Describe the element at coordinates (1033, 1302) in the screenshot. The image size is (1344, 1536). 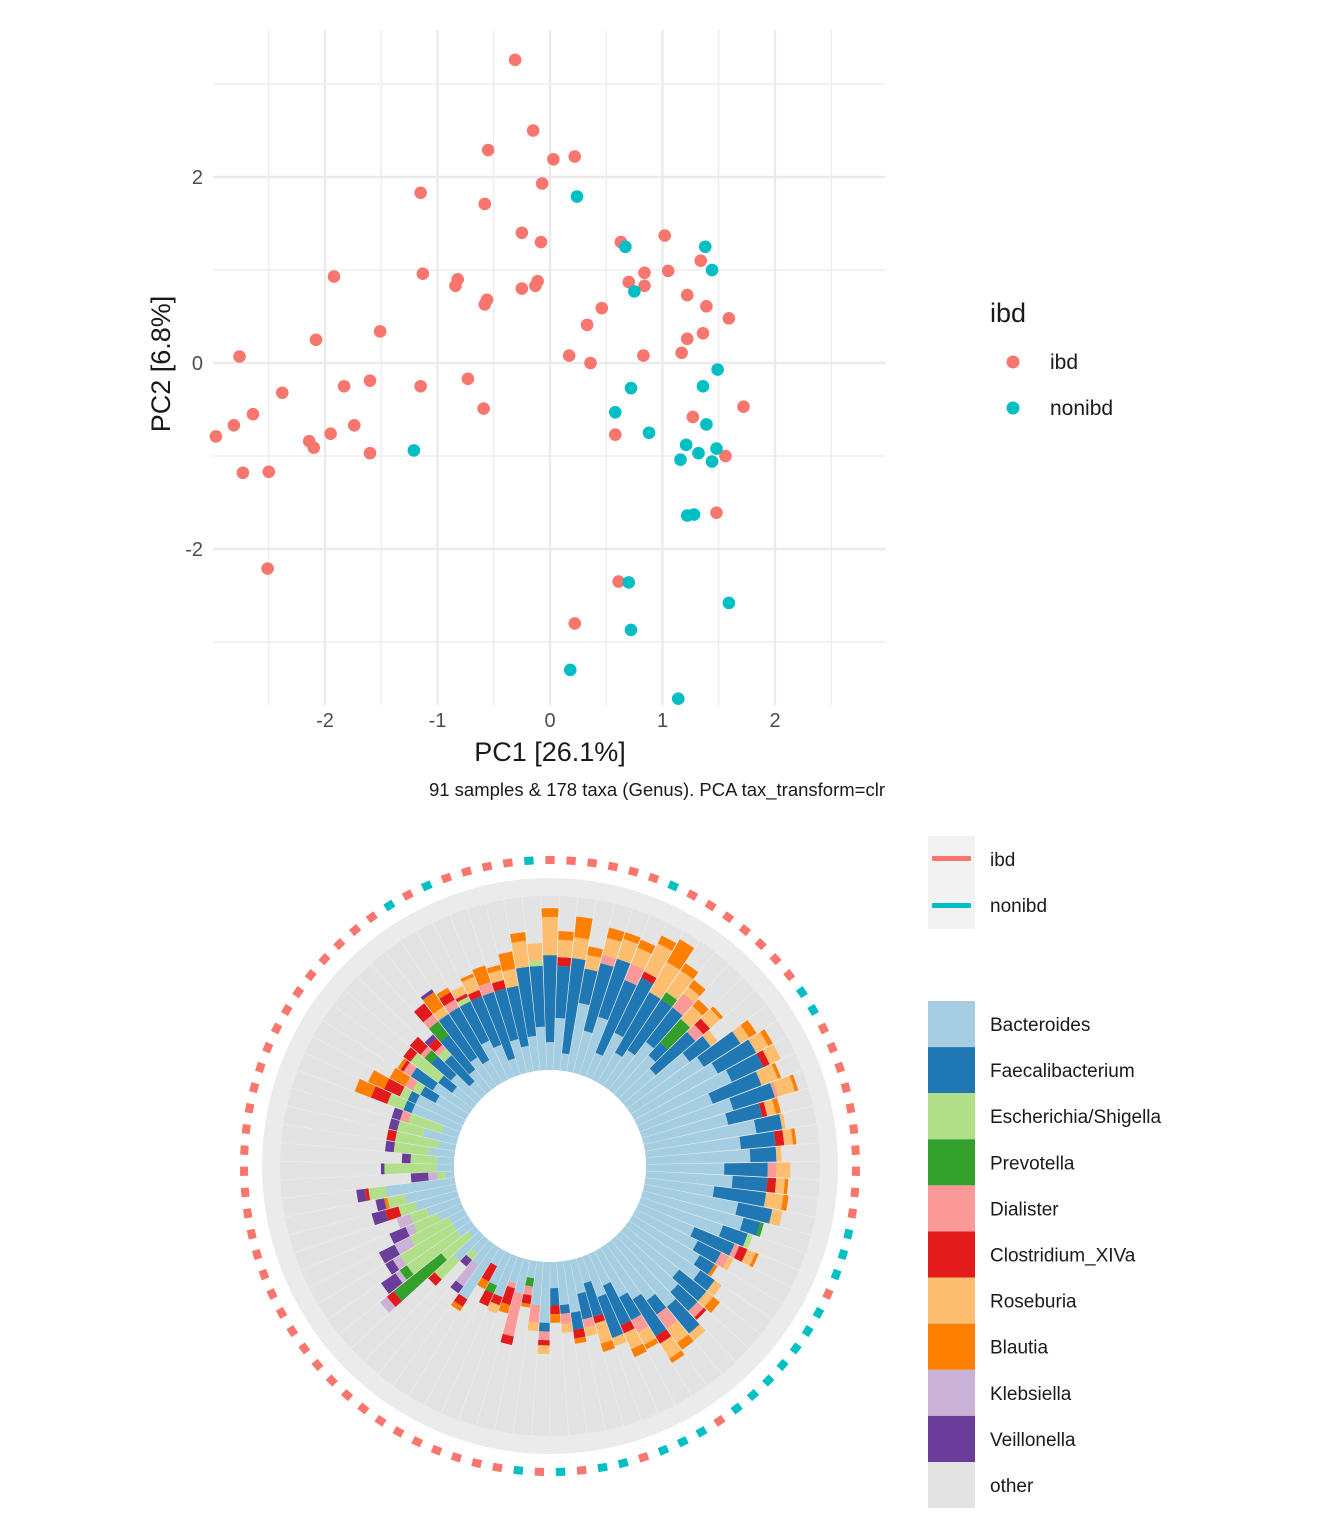
I see `legend-label-roseburia: Roseburia` at that location.